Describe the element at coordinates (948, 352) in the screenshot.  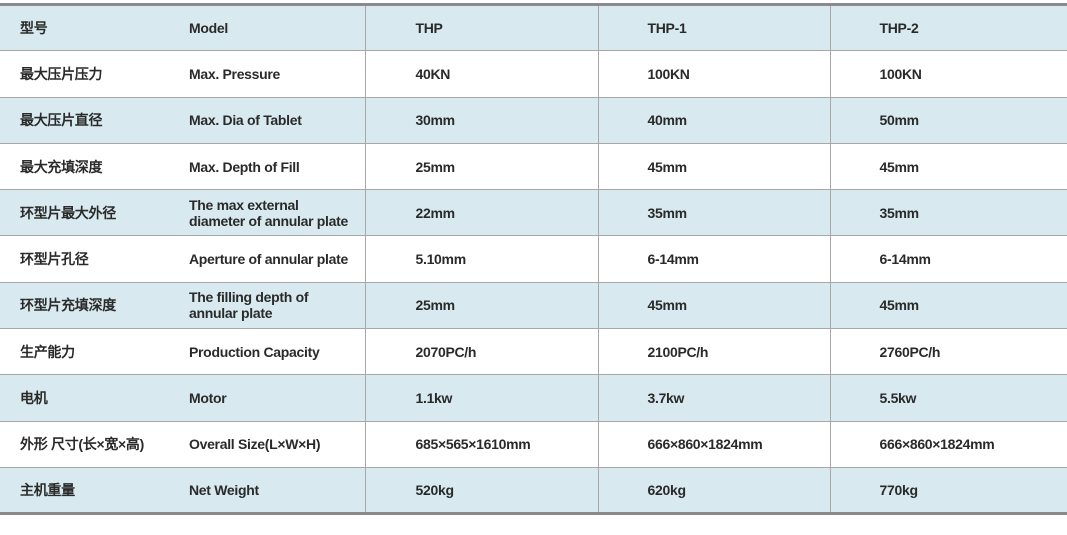
I see `value-thp-2: 2760PC/h` at that location.